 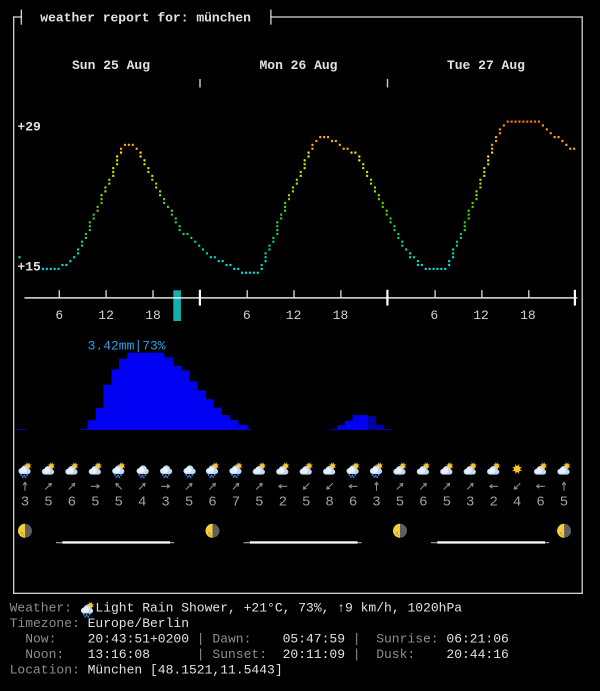 I want to click on svg-text: 20:11:09, so click(x=314, y=654).